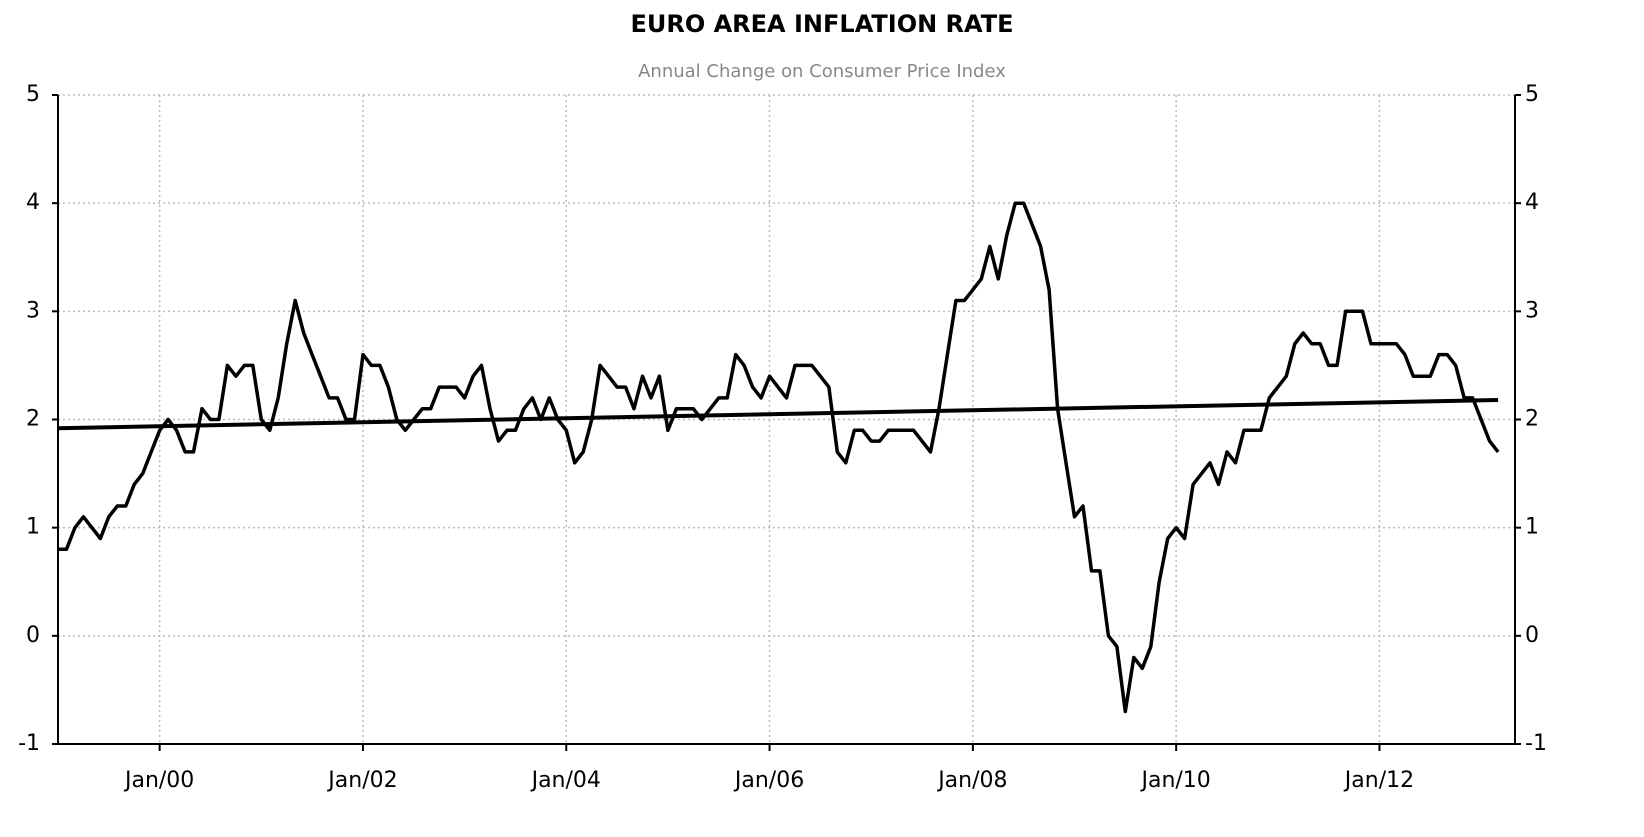 The image size is (1644, 837). What do you see at coordinates (565, 780) in the screenshot?
I see `x-tick-label: Jan/04` at bounding box center [565, 780].